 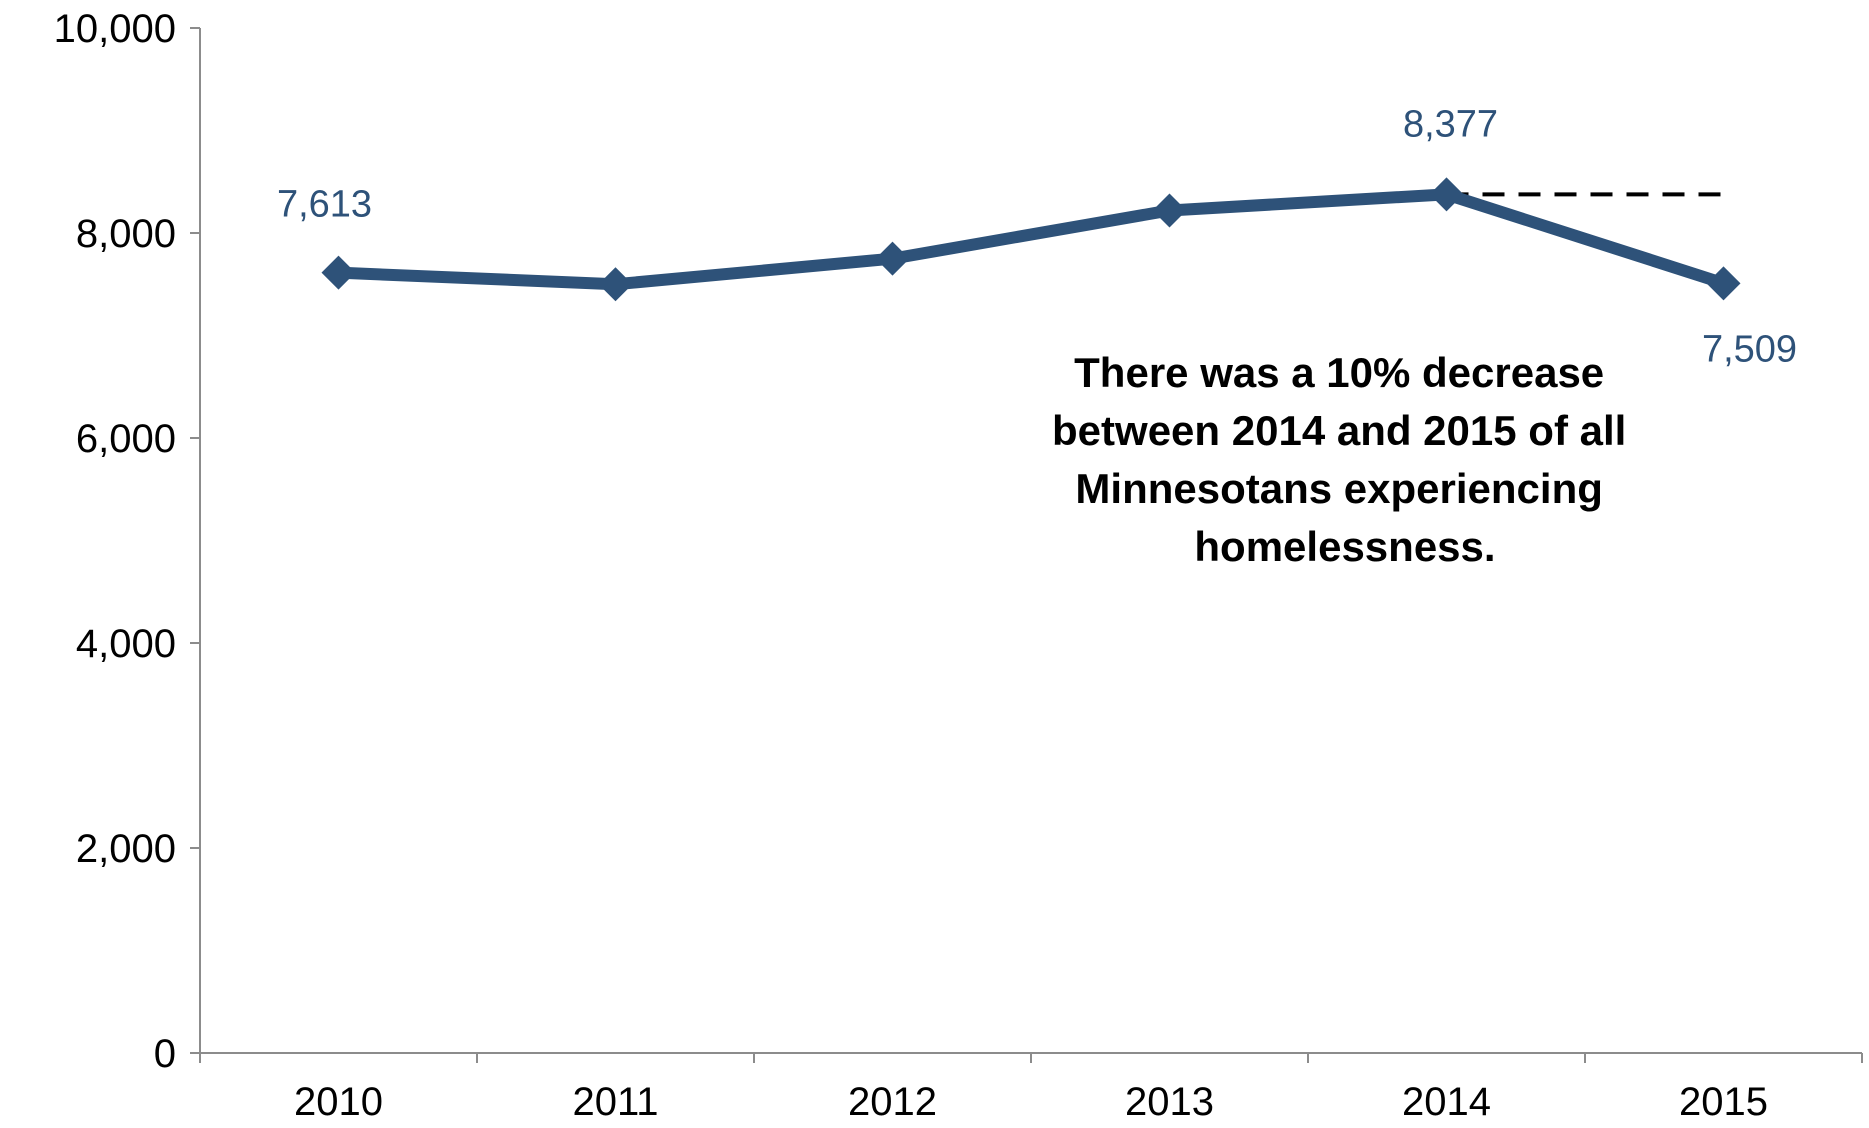 I want to click on data-label: 7,509, so click(x=1749, y=349).